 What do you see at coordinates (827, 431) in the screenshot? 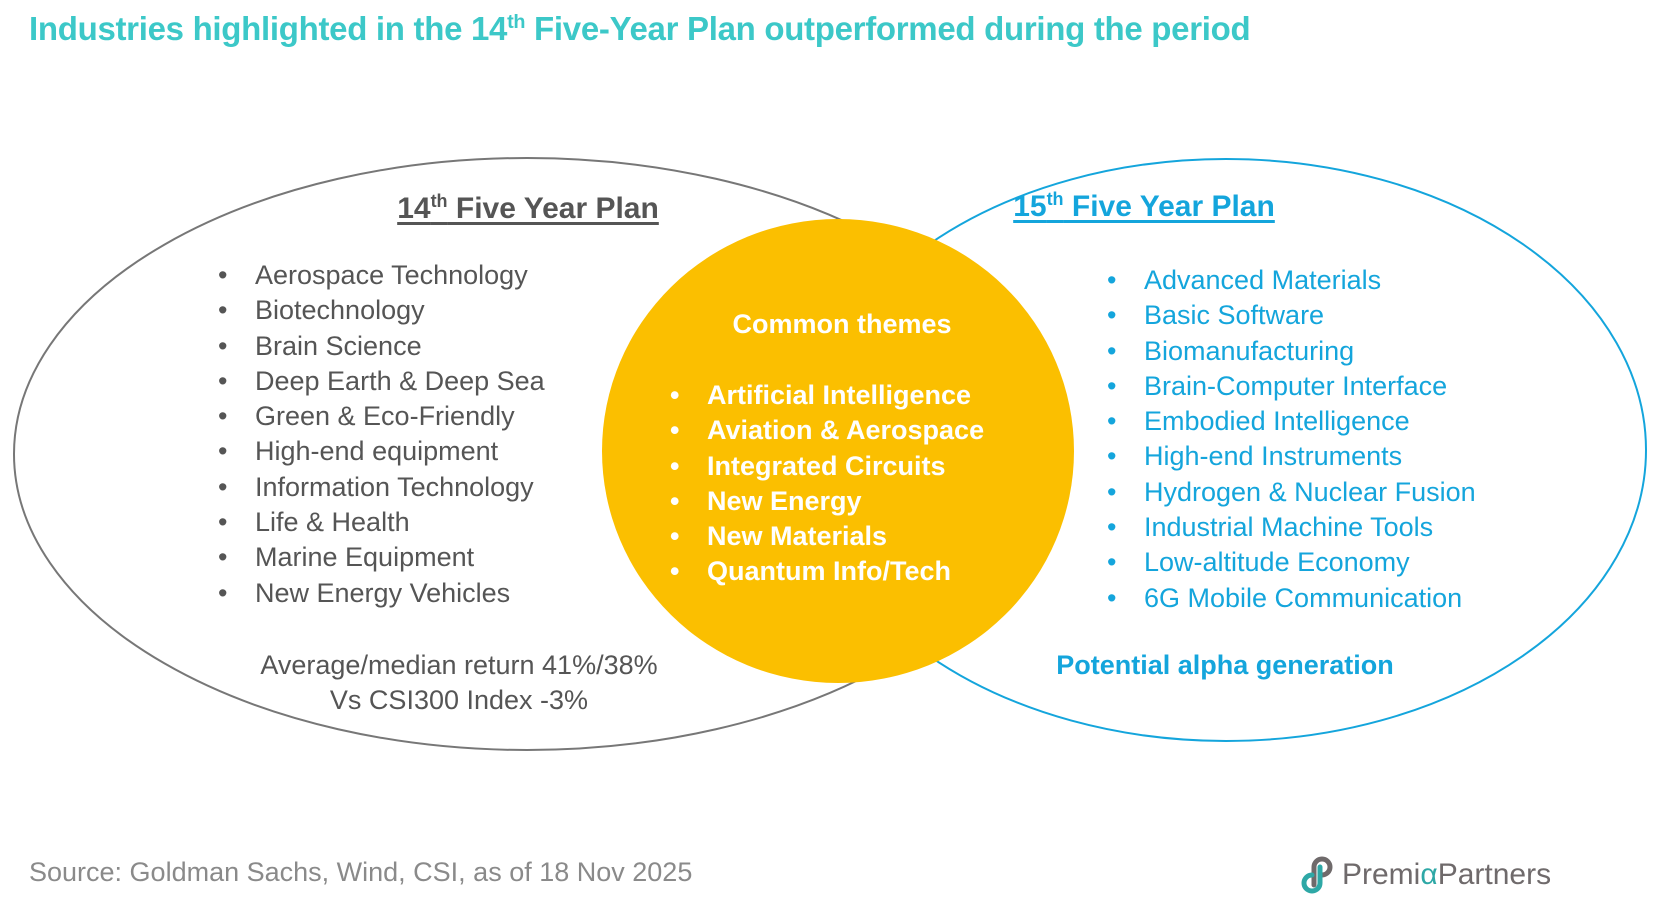
I see `list-item: Aviation & Aerospace` at bounding box center [827, 431].